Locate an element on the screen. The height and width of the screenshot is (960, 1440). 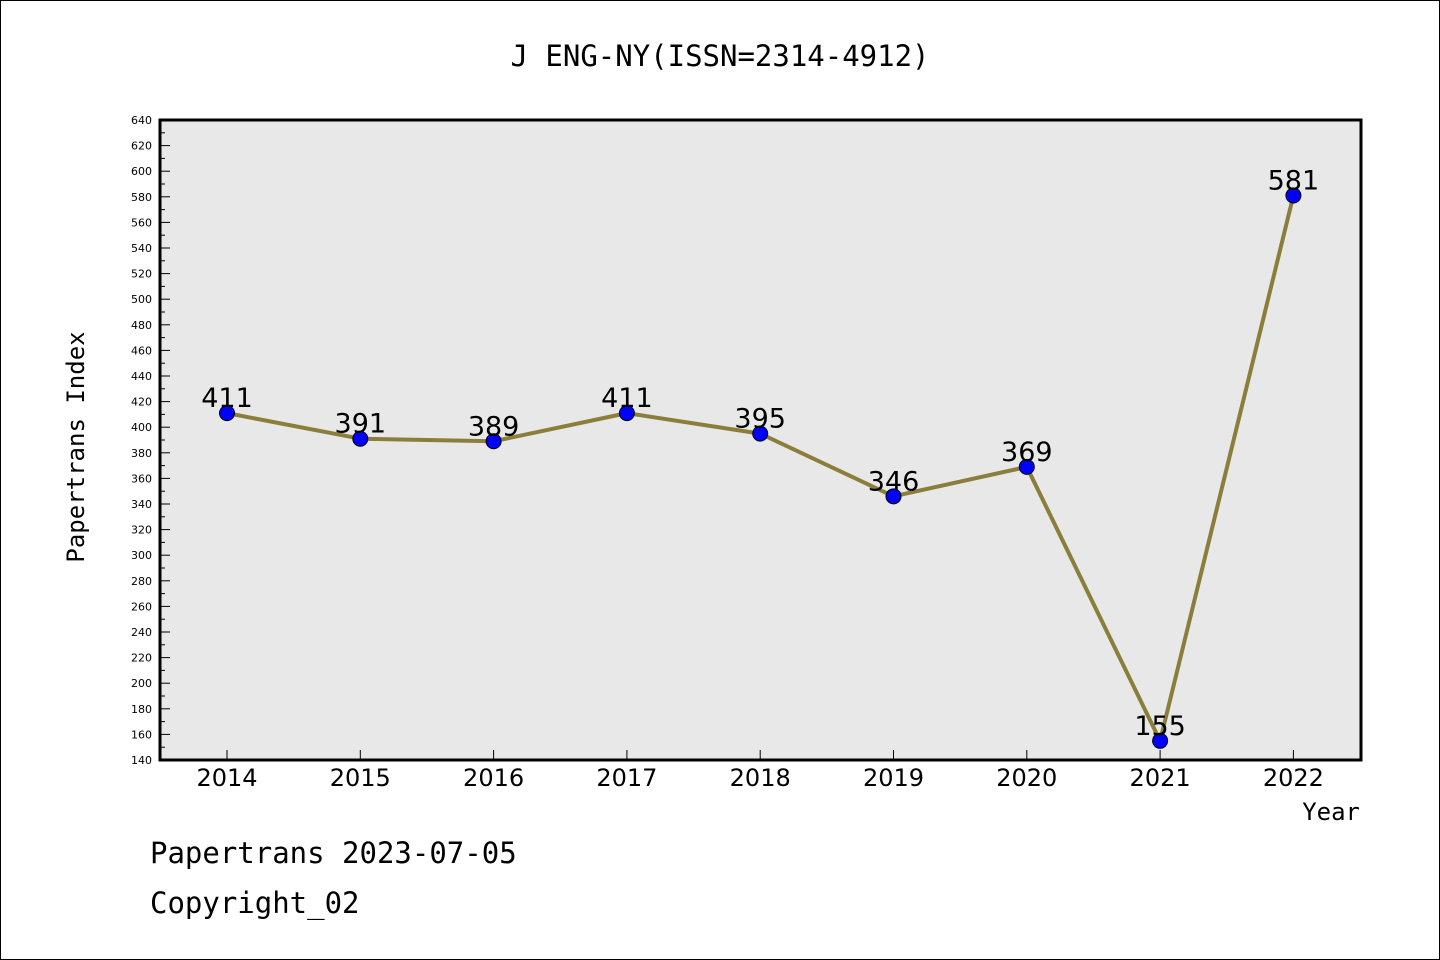
x-tick-label: 2016 is located at coordinates (493, 778).